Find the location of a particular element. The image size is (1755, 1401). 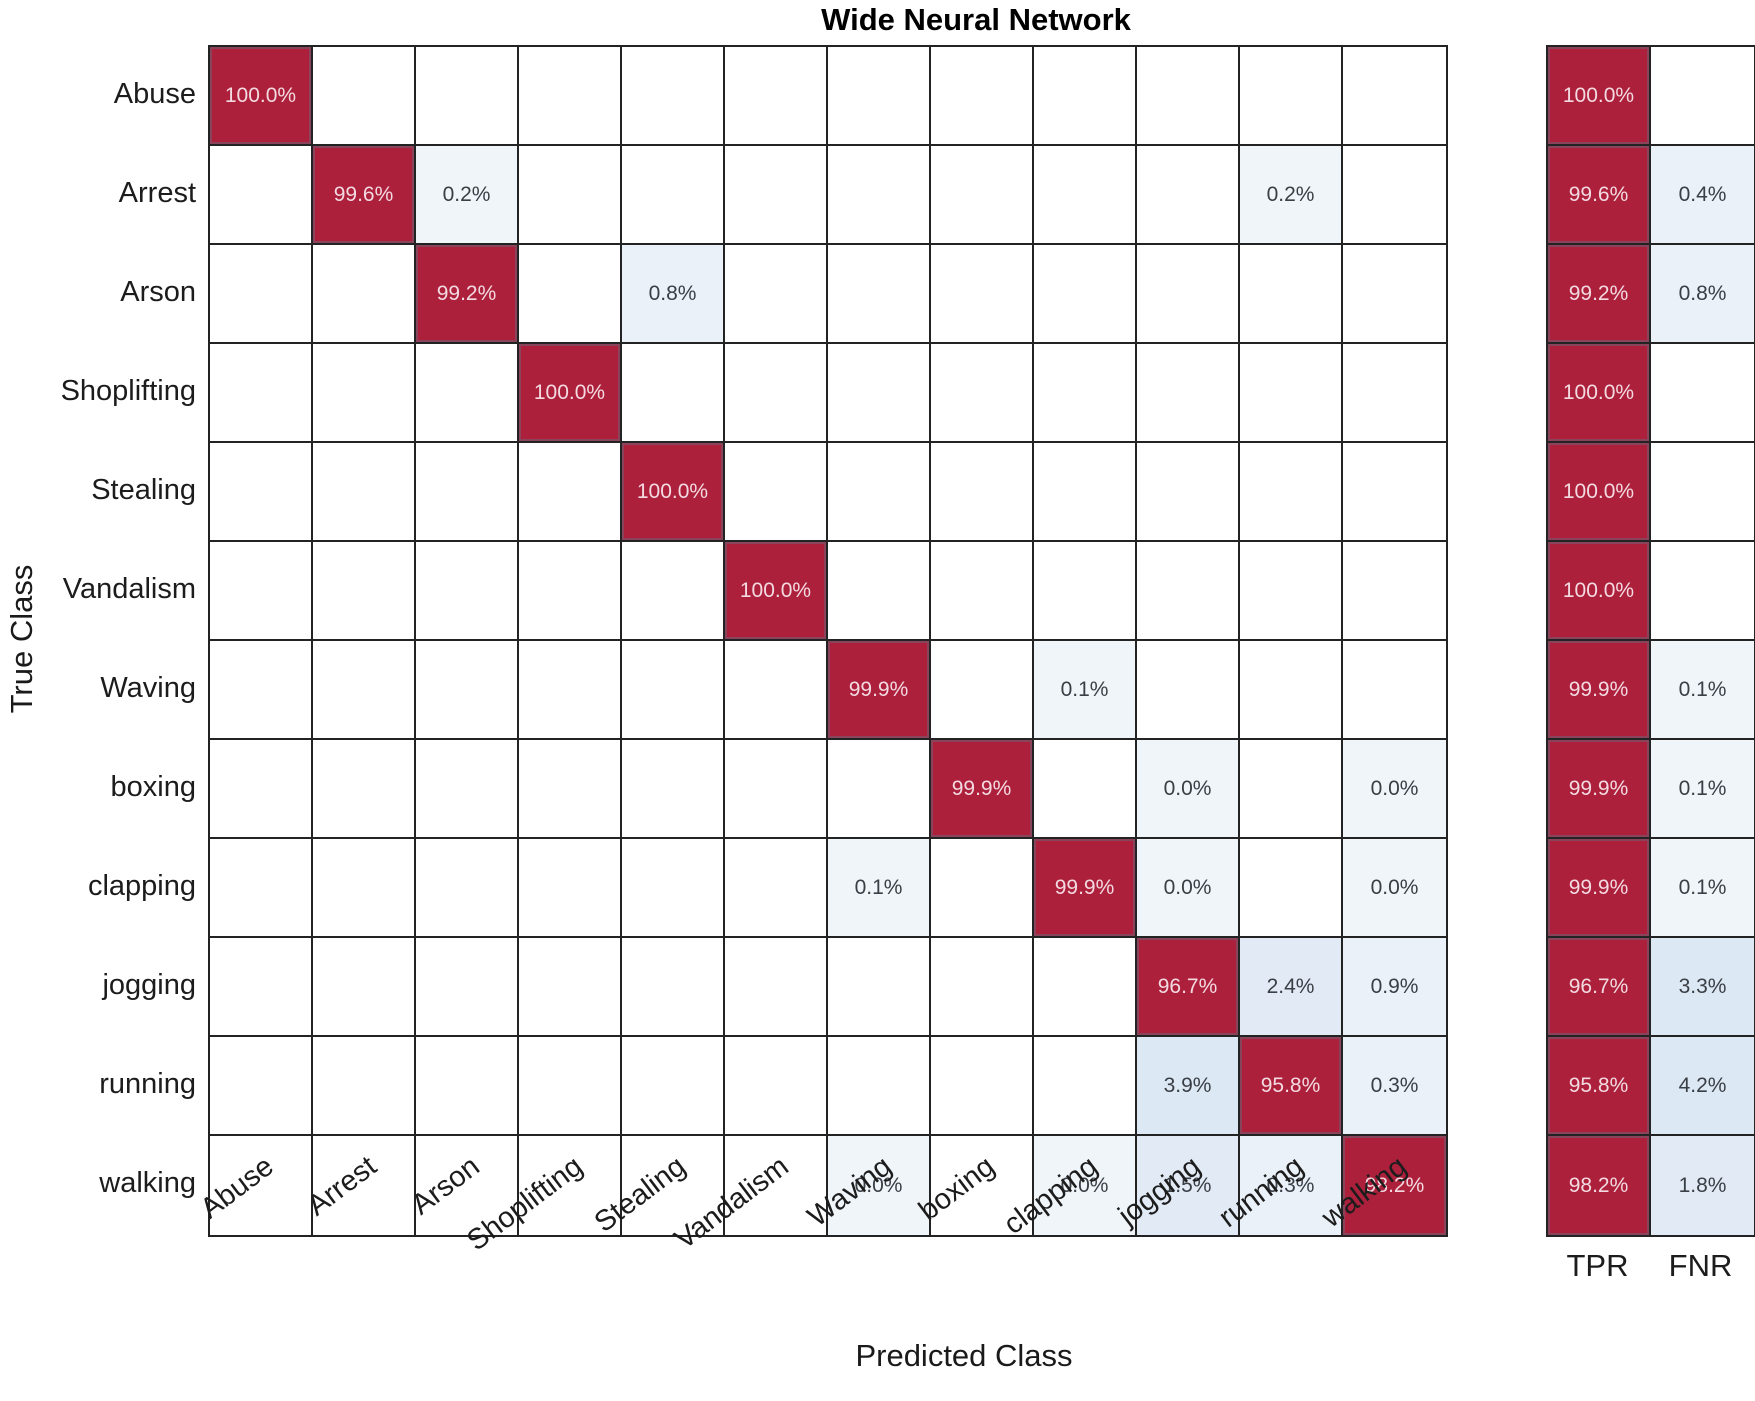

y-tick-label: Abuse is located at coordinates (154, 94).